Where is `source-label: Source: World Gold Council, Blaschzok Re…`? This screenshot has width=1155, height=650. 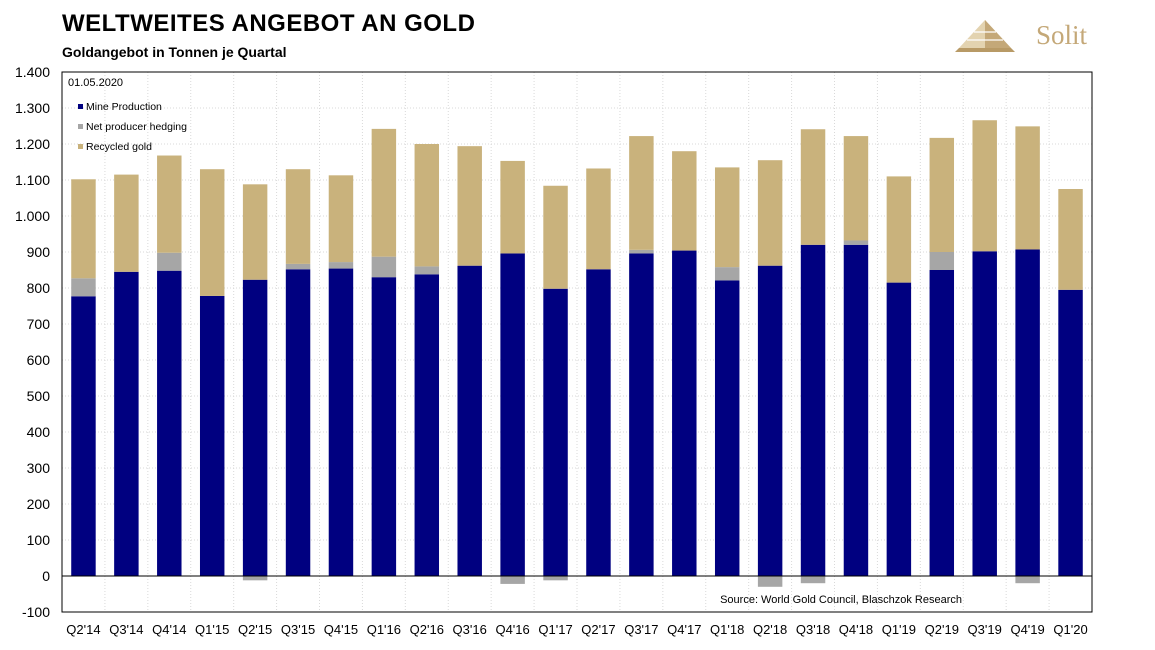
source-label: Source: World Gold Council, Blaschzok Re… is located at coordinates (841, 600).